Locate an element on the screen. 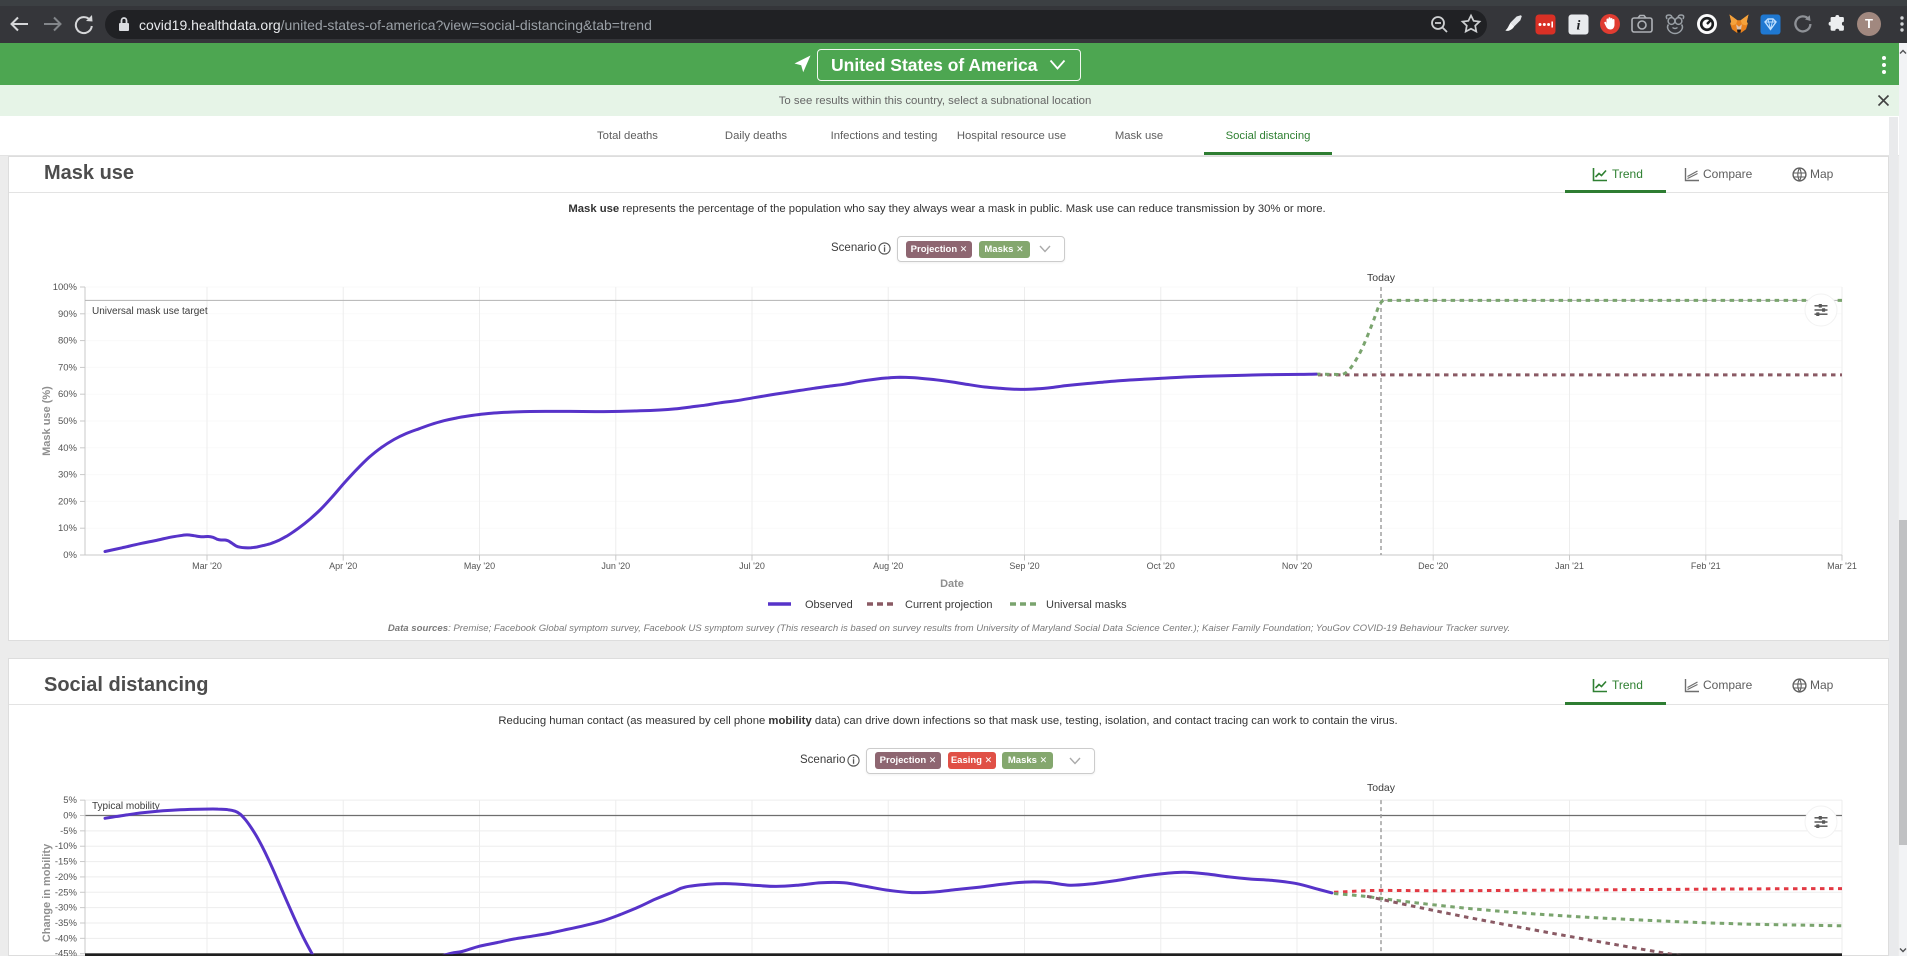 The height and width of the screenshot is (956, 1907). svg-text: Date is located at coordinates (952, 584).